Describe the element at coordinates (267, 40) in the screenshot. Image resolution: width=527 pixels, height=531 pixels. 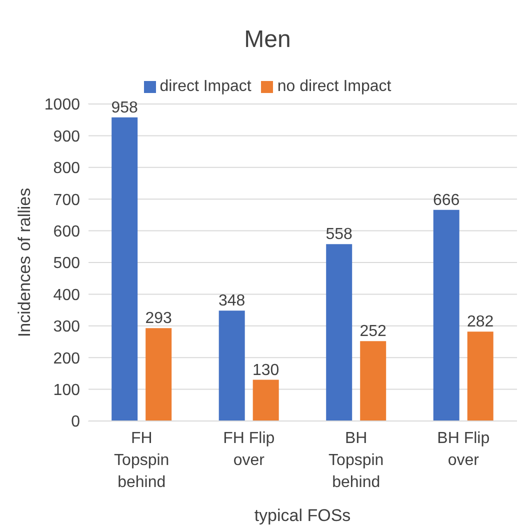
I see `chart-title: Men` at that location.